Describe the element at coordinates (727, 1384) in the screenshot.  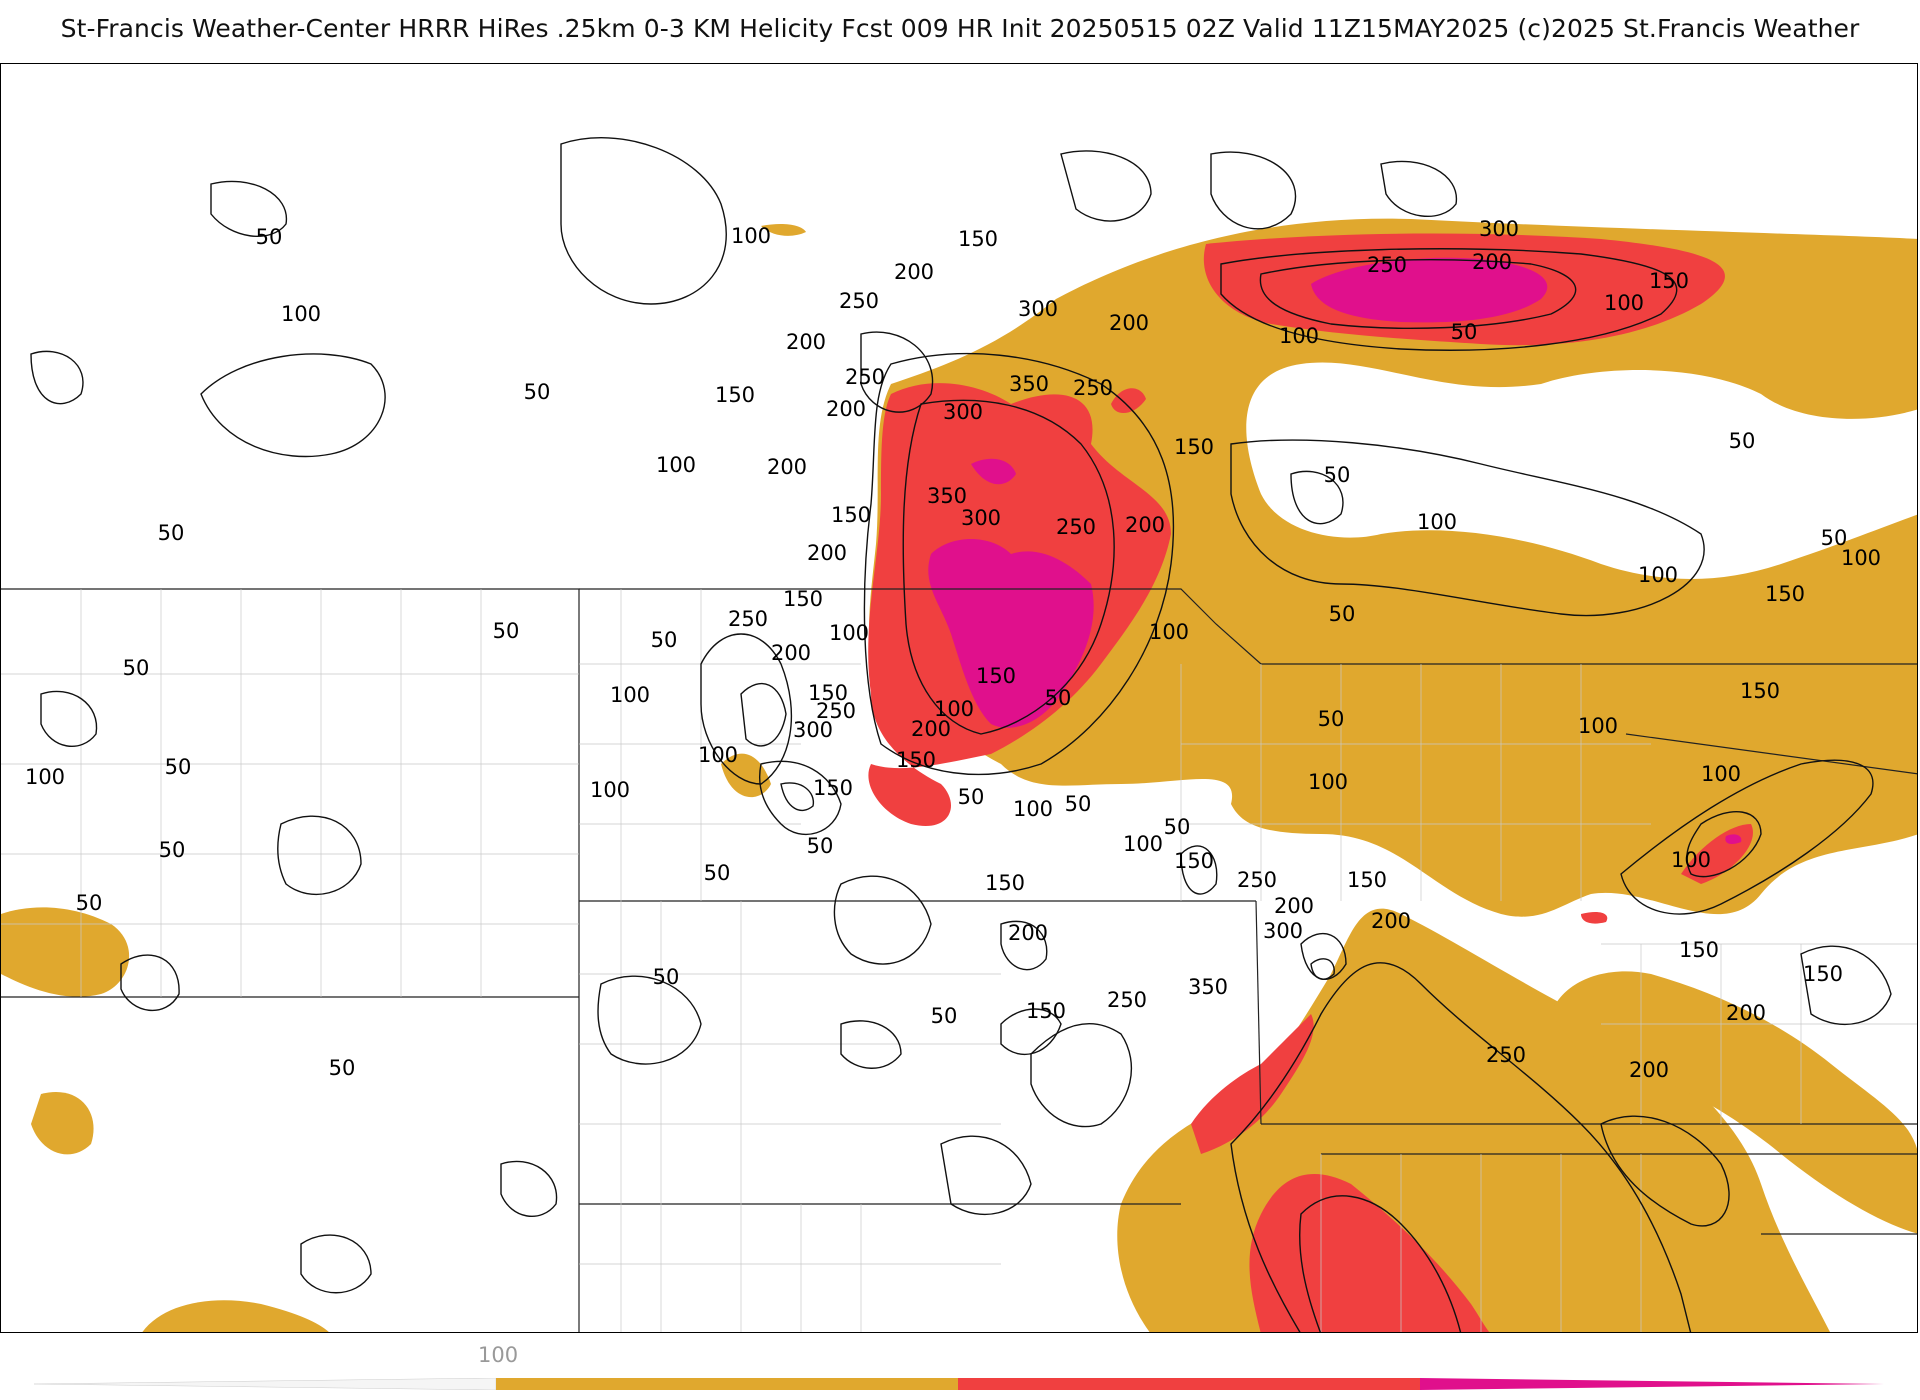
I see `colorbar-segment-orange` at that location.